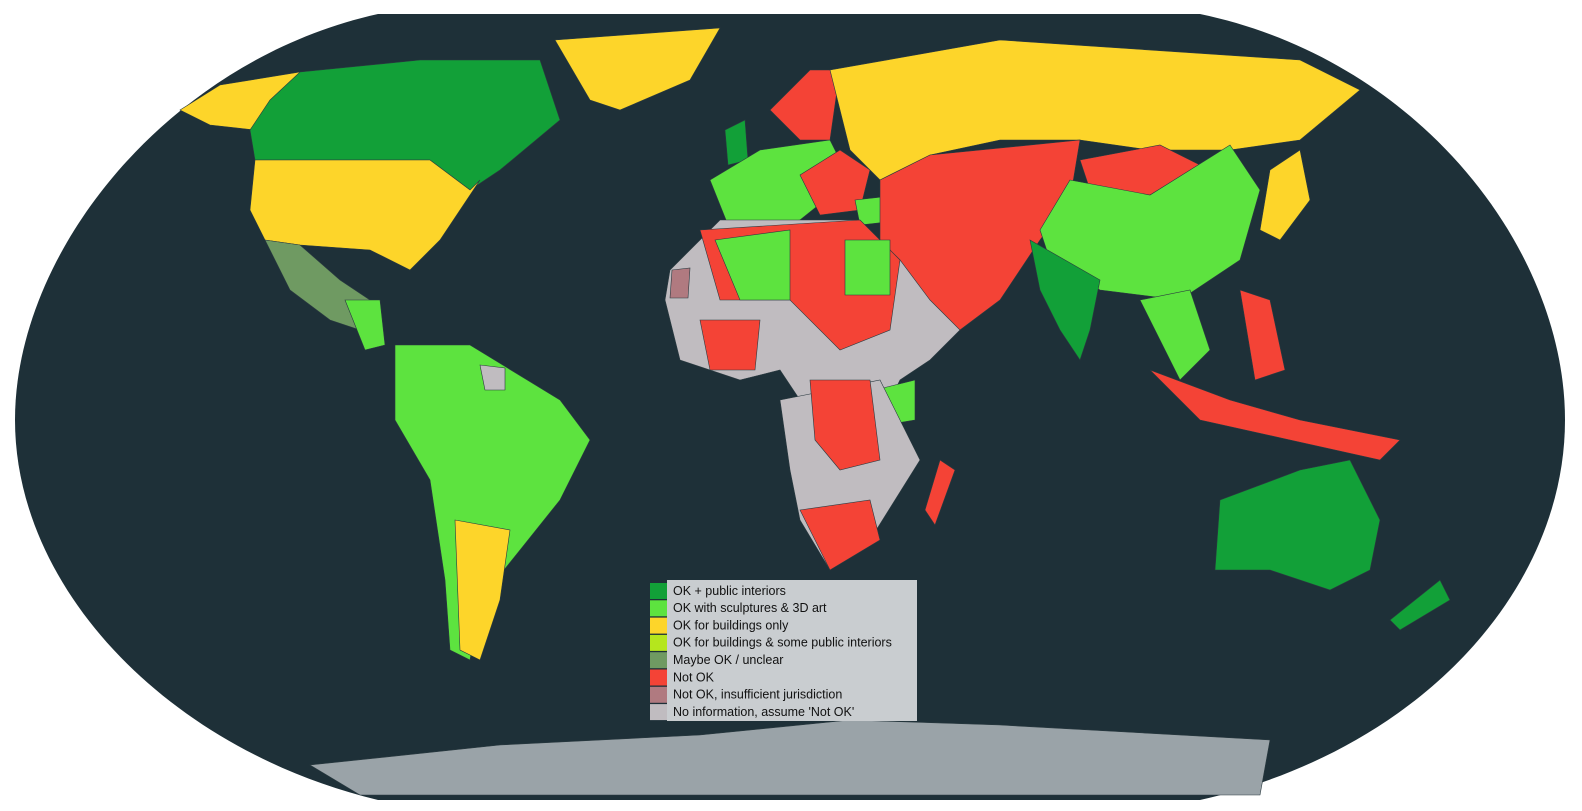 This screenshot has width=1582, height=811. I want to click on legend-label: Not OK, insufficient jurisdiction, so click(757, 695).